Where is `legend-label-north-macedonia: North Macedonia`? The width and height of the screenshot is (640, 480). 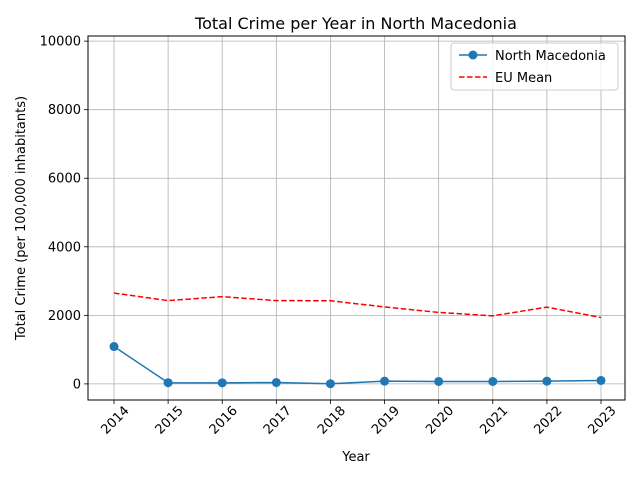 legend-label-north-macedonia: North Macedonia is located at coordinates (550, 56).